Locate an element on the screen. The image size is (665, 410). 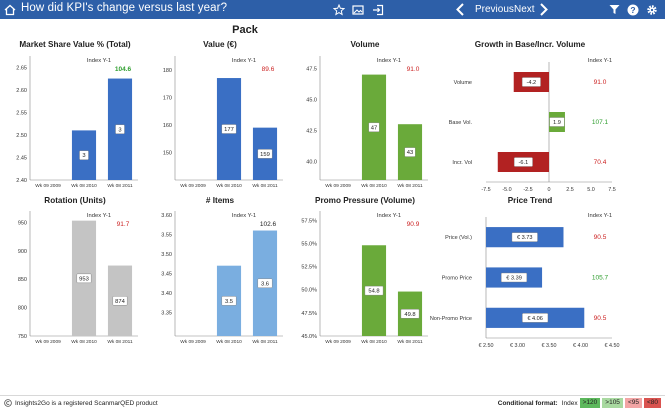
y-tick-label: 40.0 is located at coordinates (311, 162).